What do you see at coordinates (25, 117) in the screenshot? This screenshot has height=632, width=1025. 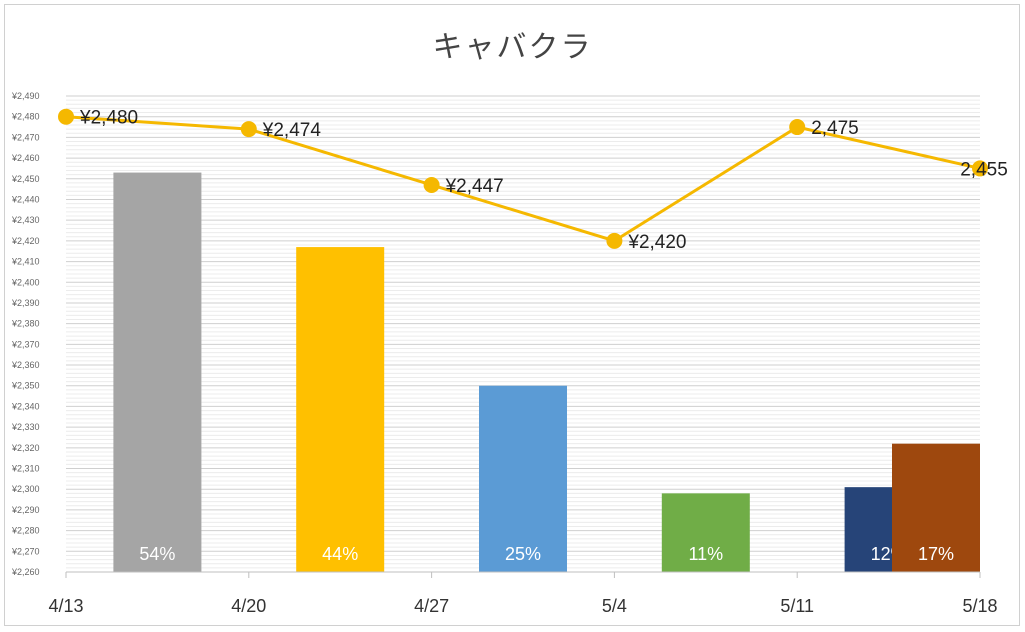 I see `y-tick-label: ¥2,480` at bounding box center [25, 117].